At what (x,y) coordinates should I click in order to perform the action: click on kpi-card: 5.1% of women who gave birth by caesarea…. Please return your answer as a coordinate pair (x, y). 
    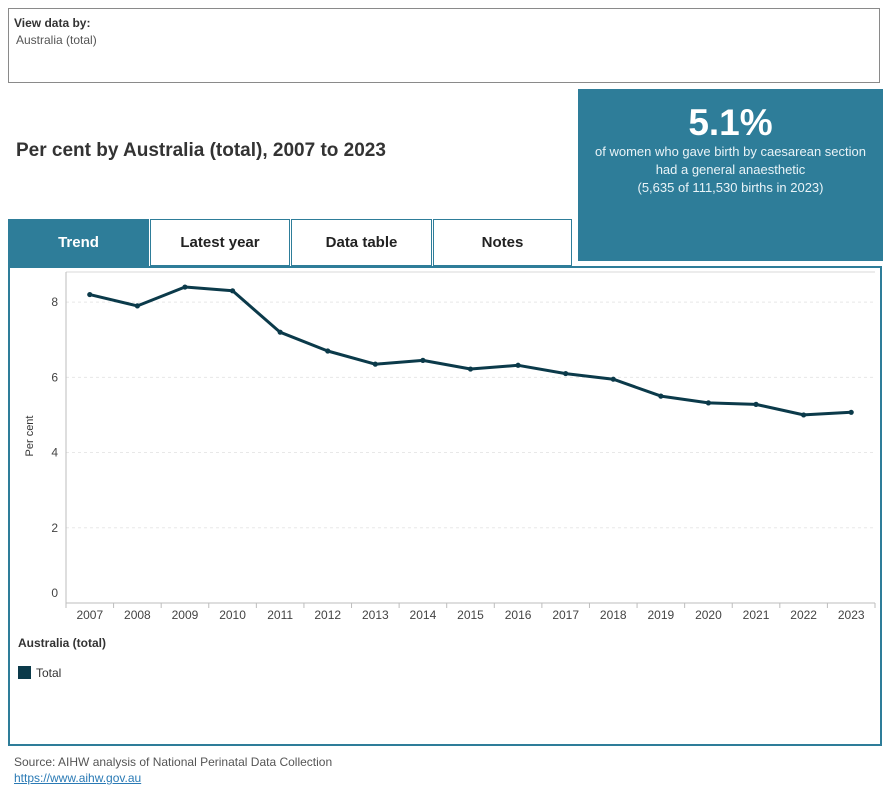
    Looking at the image, I should click on (730, 175).